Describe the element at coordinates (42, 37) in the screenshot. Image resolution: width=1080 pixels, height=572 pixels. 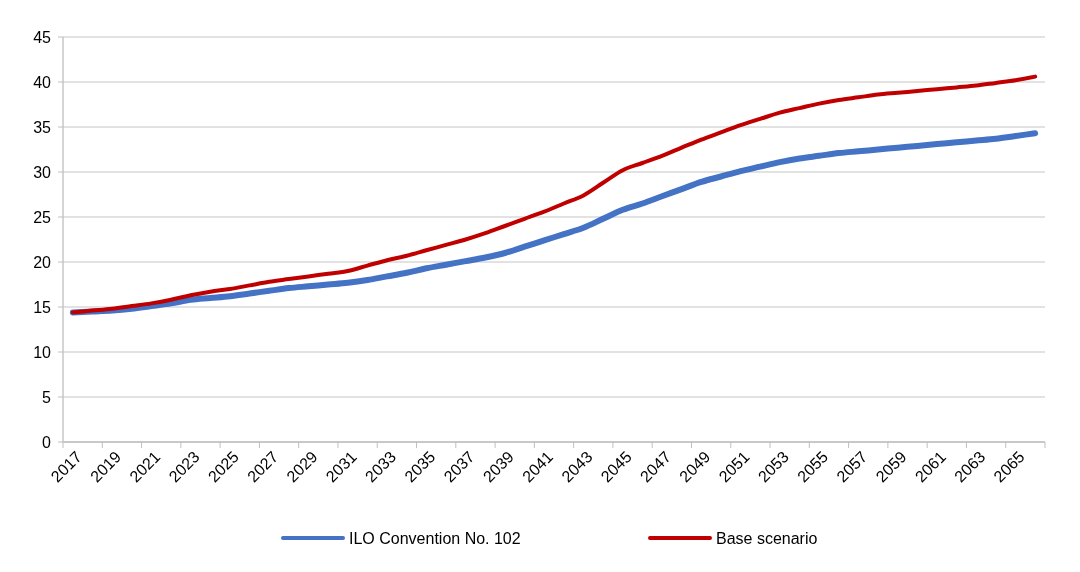
I see `y-tick-label: 45` at that location.